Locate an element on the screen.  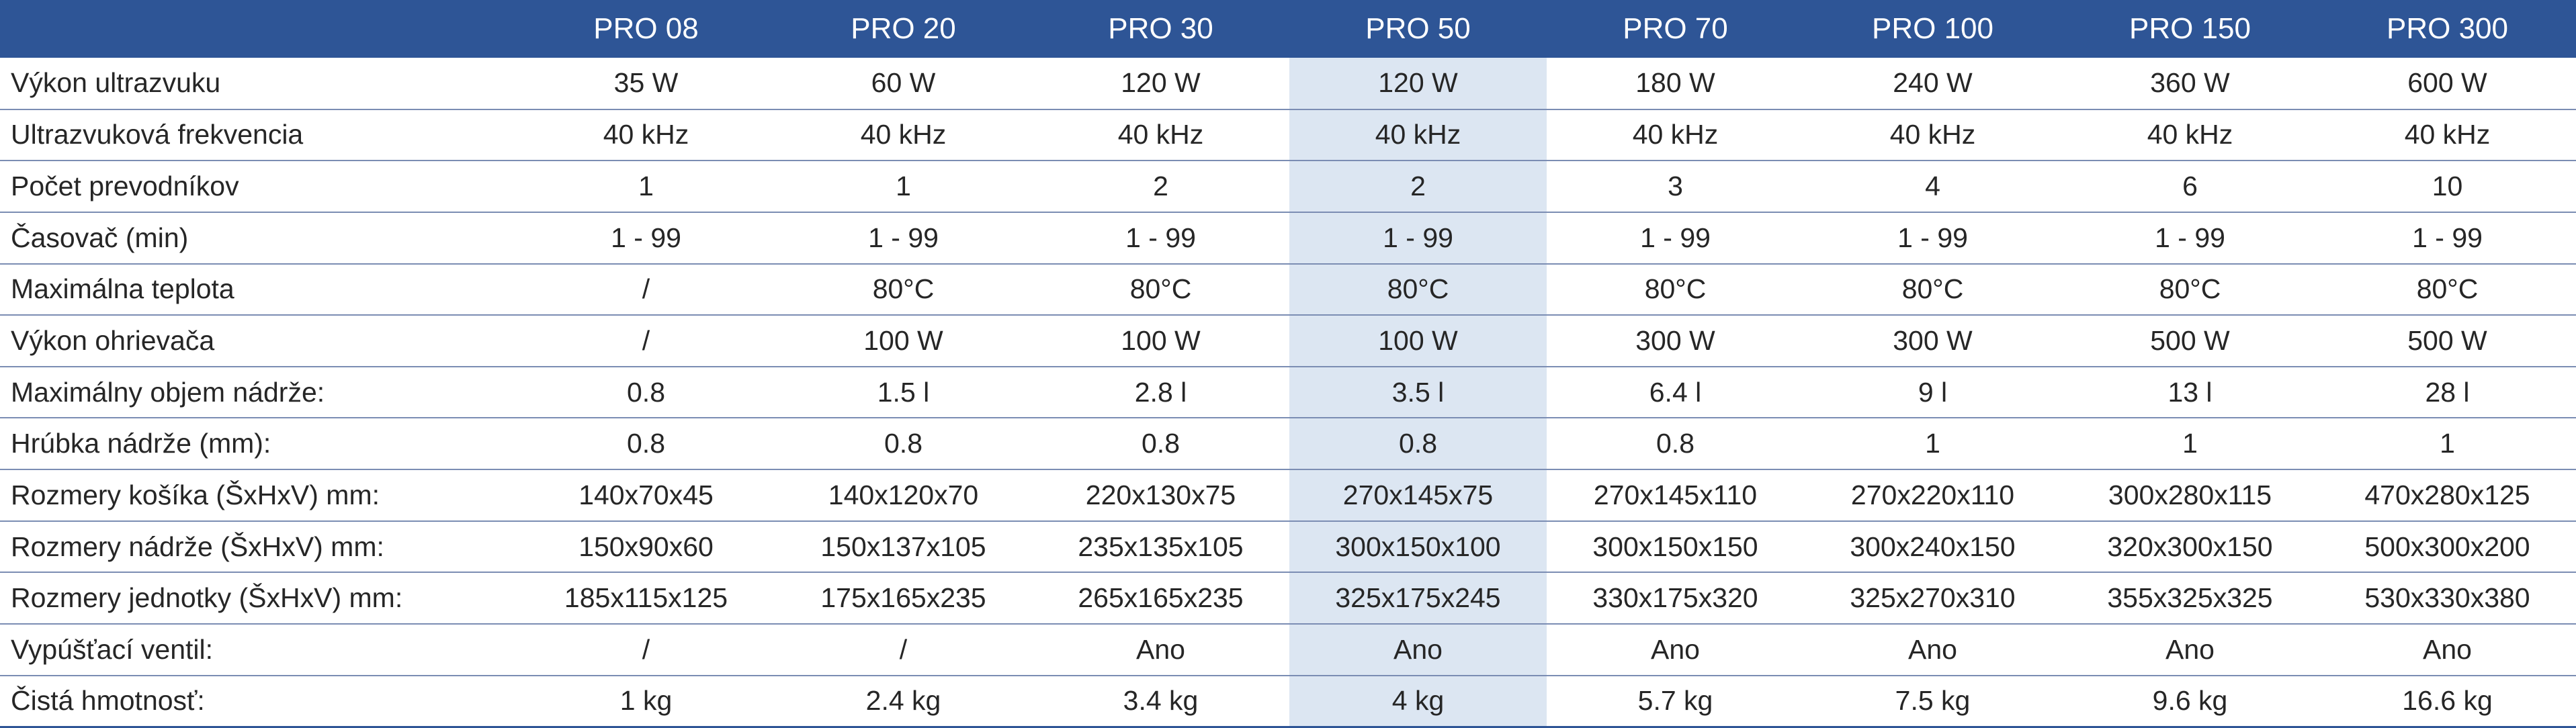
table-cell: 1 kg is located at coordinates (646, 702).